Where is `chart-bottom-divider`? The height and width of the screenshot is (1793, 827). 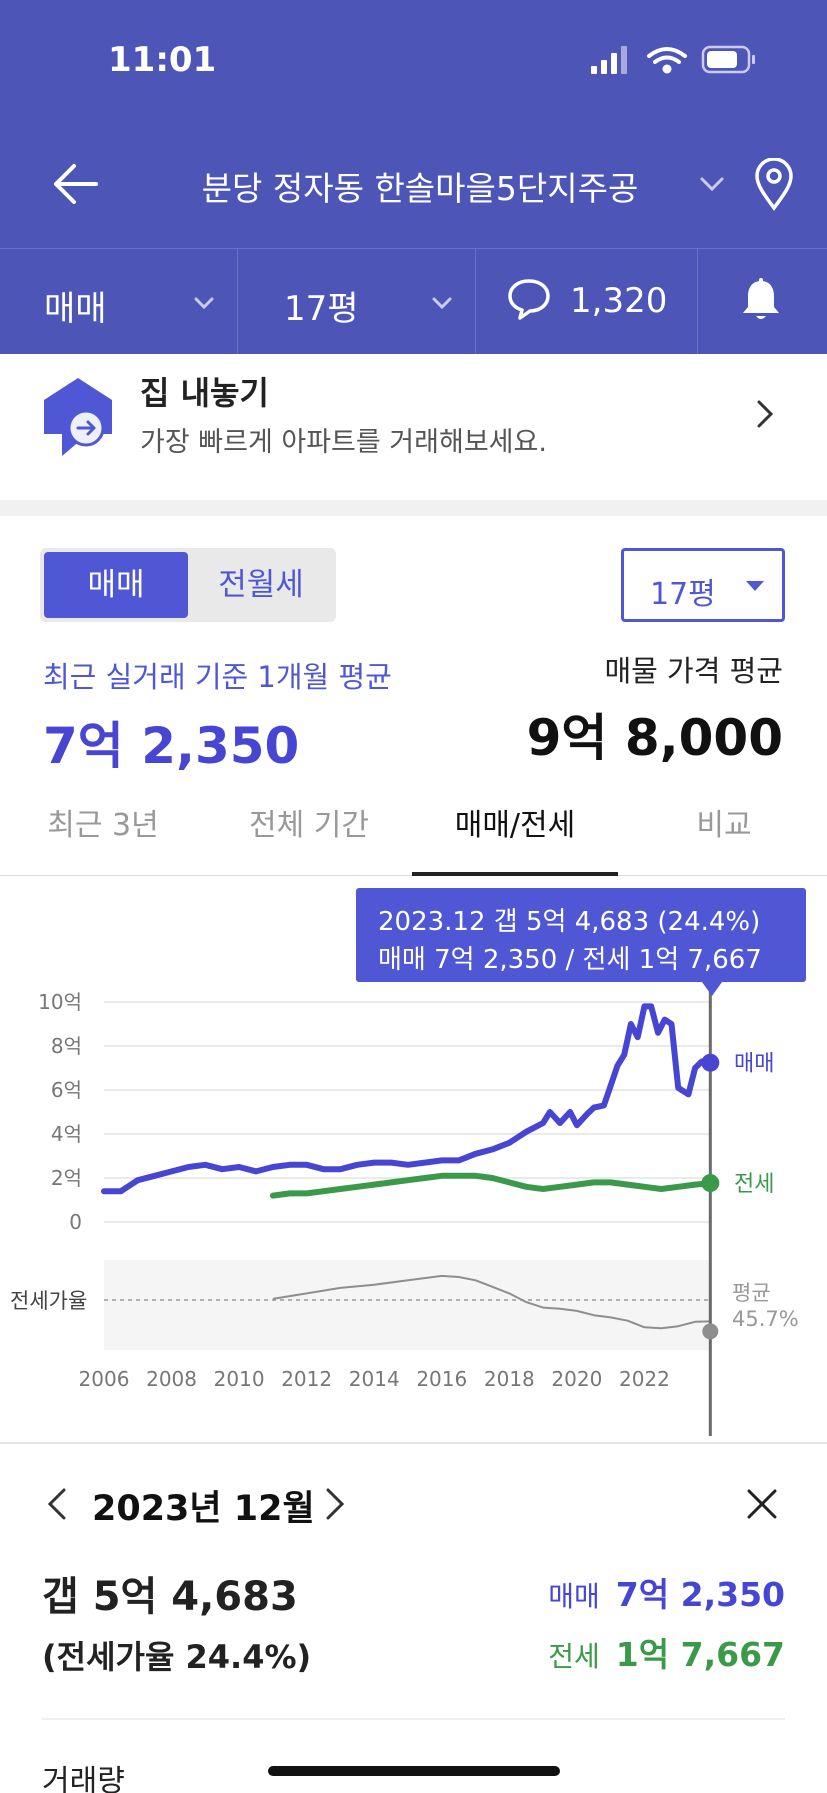 chart-bottom-divider is located at coordinates (413, 1443).